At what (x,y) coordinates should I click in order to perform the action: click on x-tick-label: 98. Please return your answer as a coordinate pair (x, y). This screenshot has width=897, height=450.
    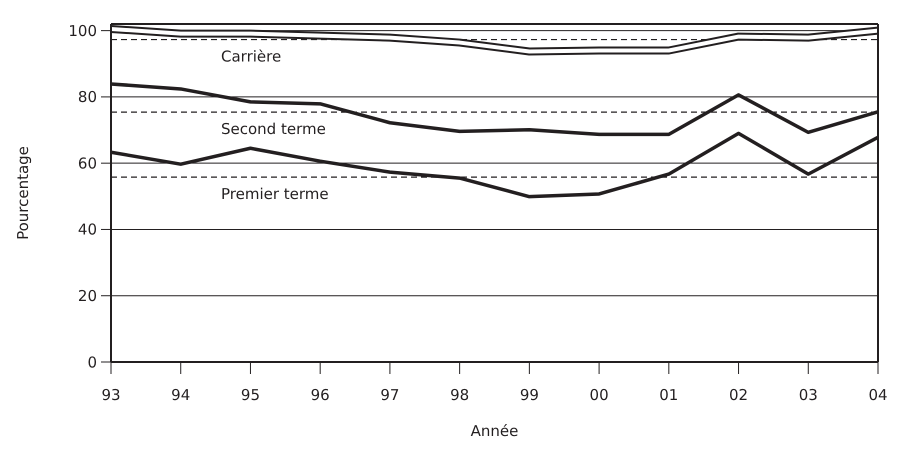
    Looking at the image, I should click on (460, 395).